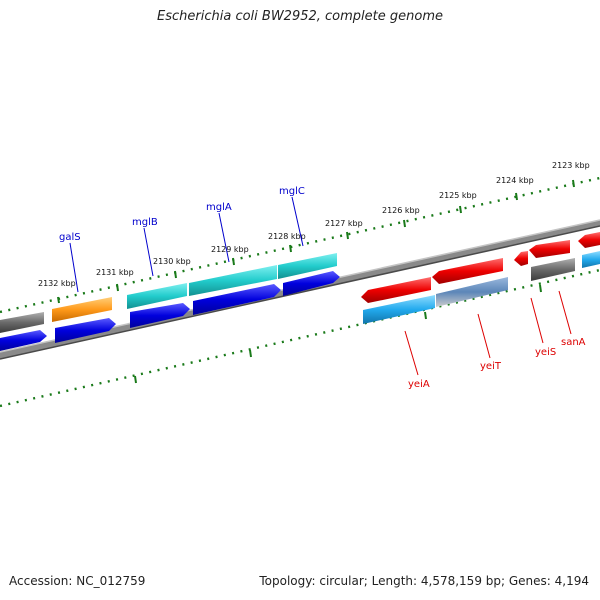 This screenshot has width=600, height=600. What do you see at coordinates (219, 207) in the screenshot?
I see `gene-label-mgla: mglA` at bounding box center [219, 207].